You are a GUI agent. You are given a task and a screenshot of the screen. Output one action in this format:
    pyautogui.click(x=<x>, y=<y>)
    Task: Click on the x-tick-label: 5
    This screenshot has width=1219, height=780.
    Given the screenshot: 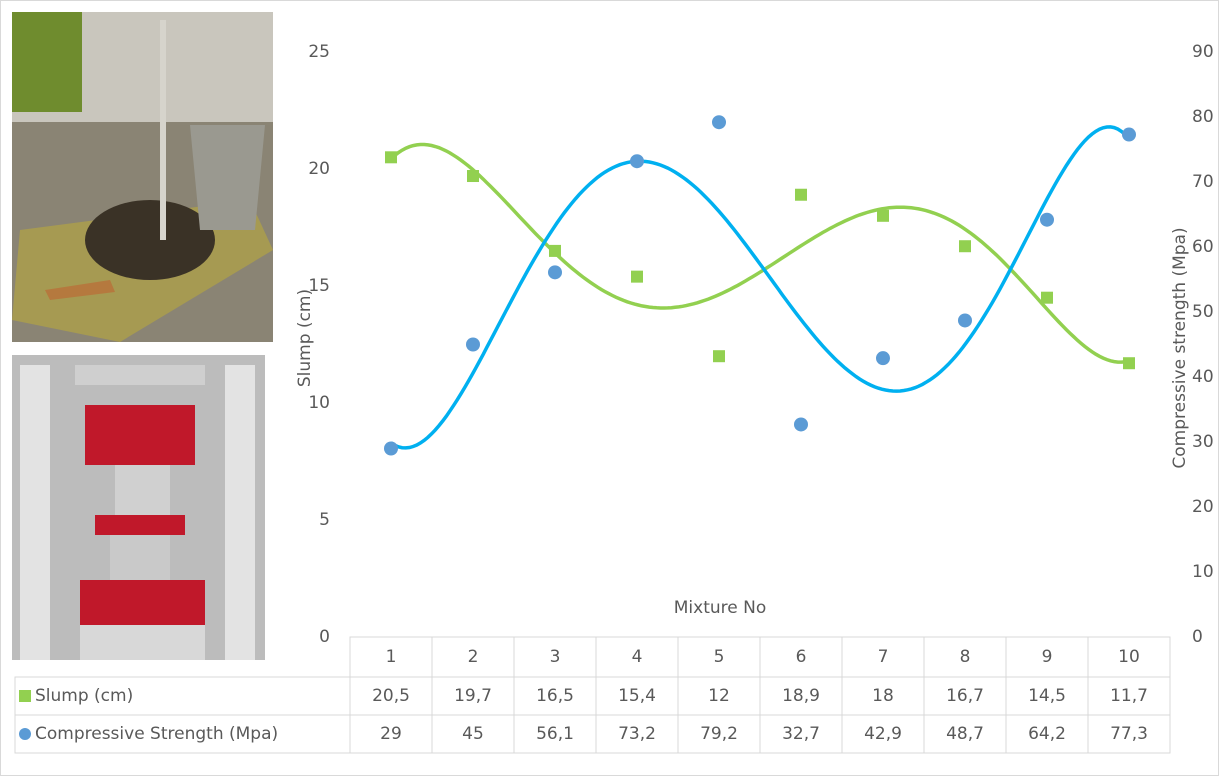 What is the action you would take?
    pyautogui.click(x=719, y=657)
    